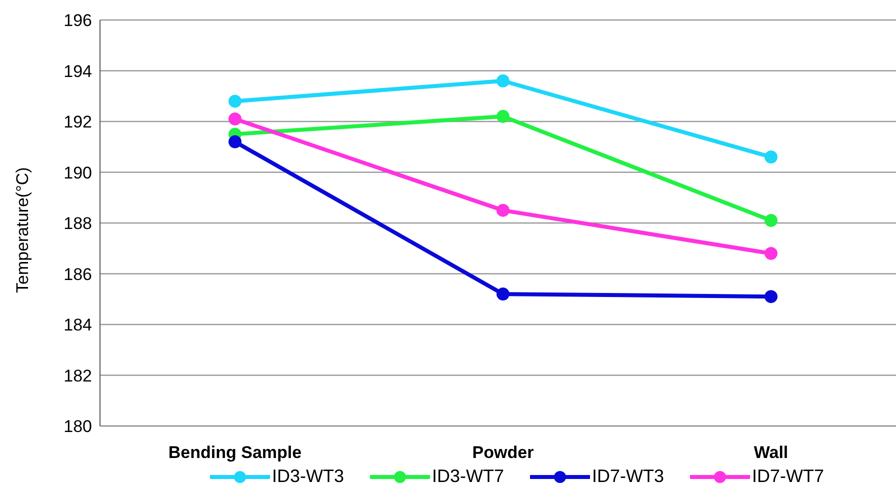  What do you see at coordinates (78, 20) in the screenshot?
I see `y-tick-label: 196` at bounding box center [78, 20].